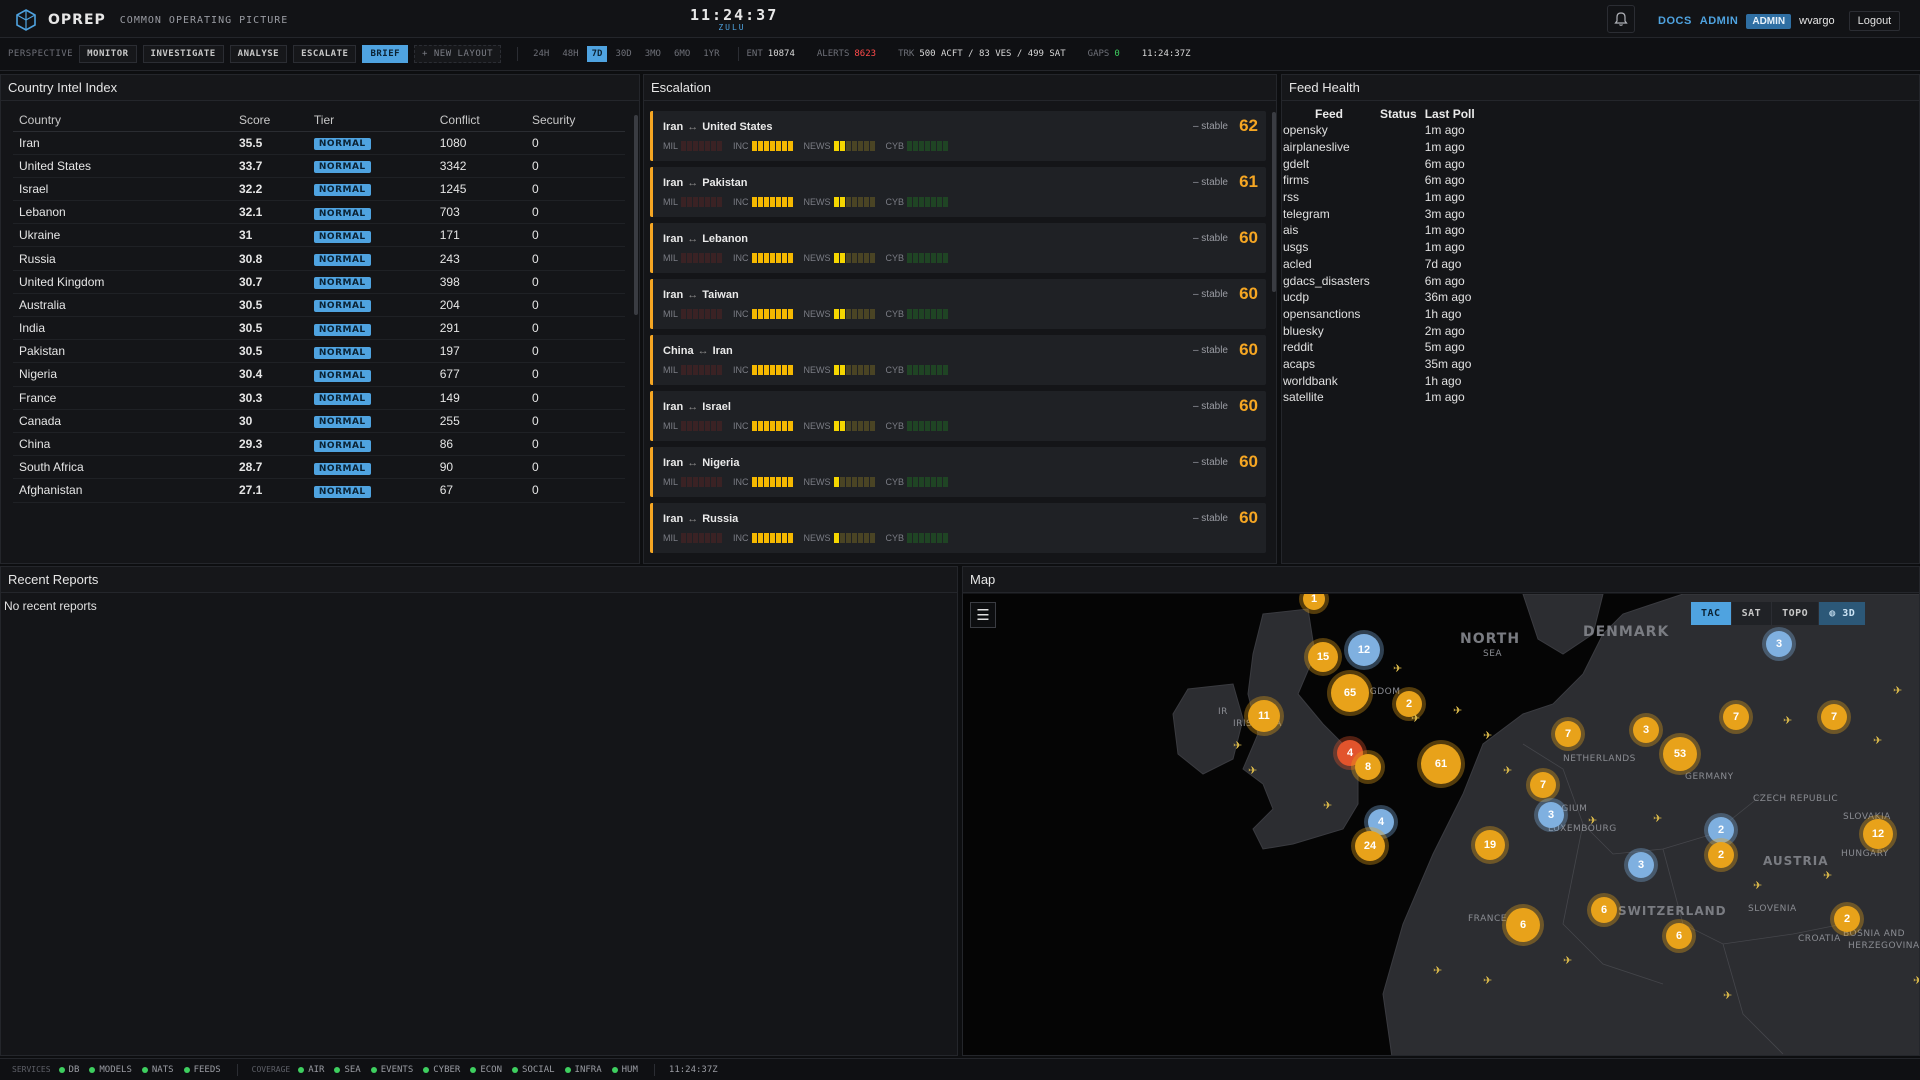 This screenshot has height=1080, width=1920. Describe the element at coordinates (1380, 314) in the screenshot. I see `table-row: opensanctions 1h ago` at that location.